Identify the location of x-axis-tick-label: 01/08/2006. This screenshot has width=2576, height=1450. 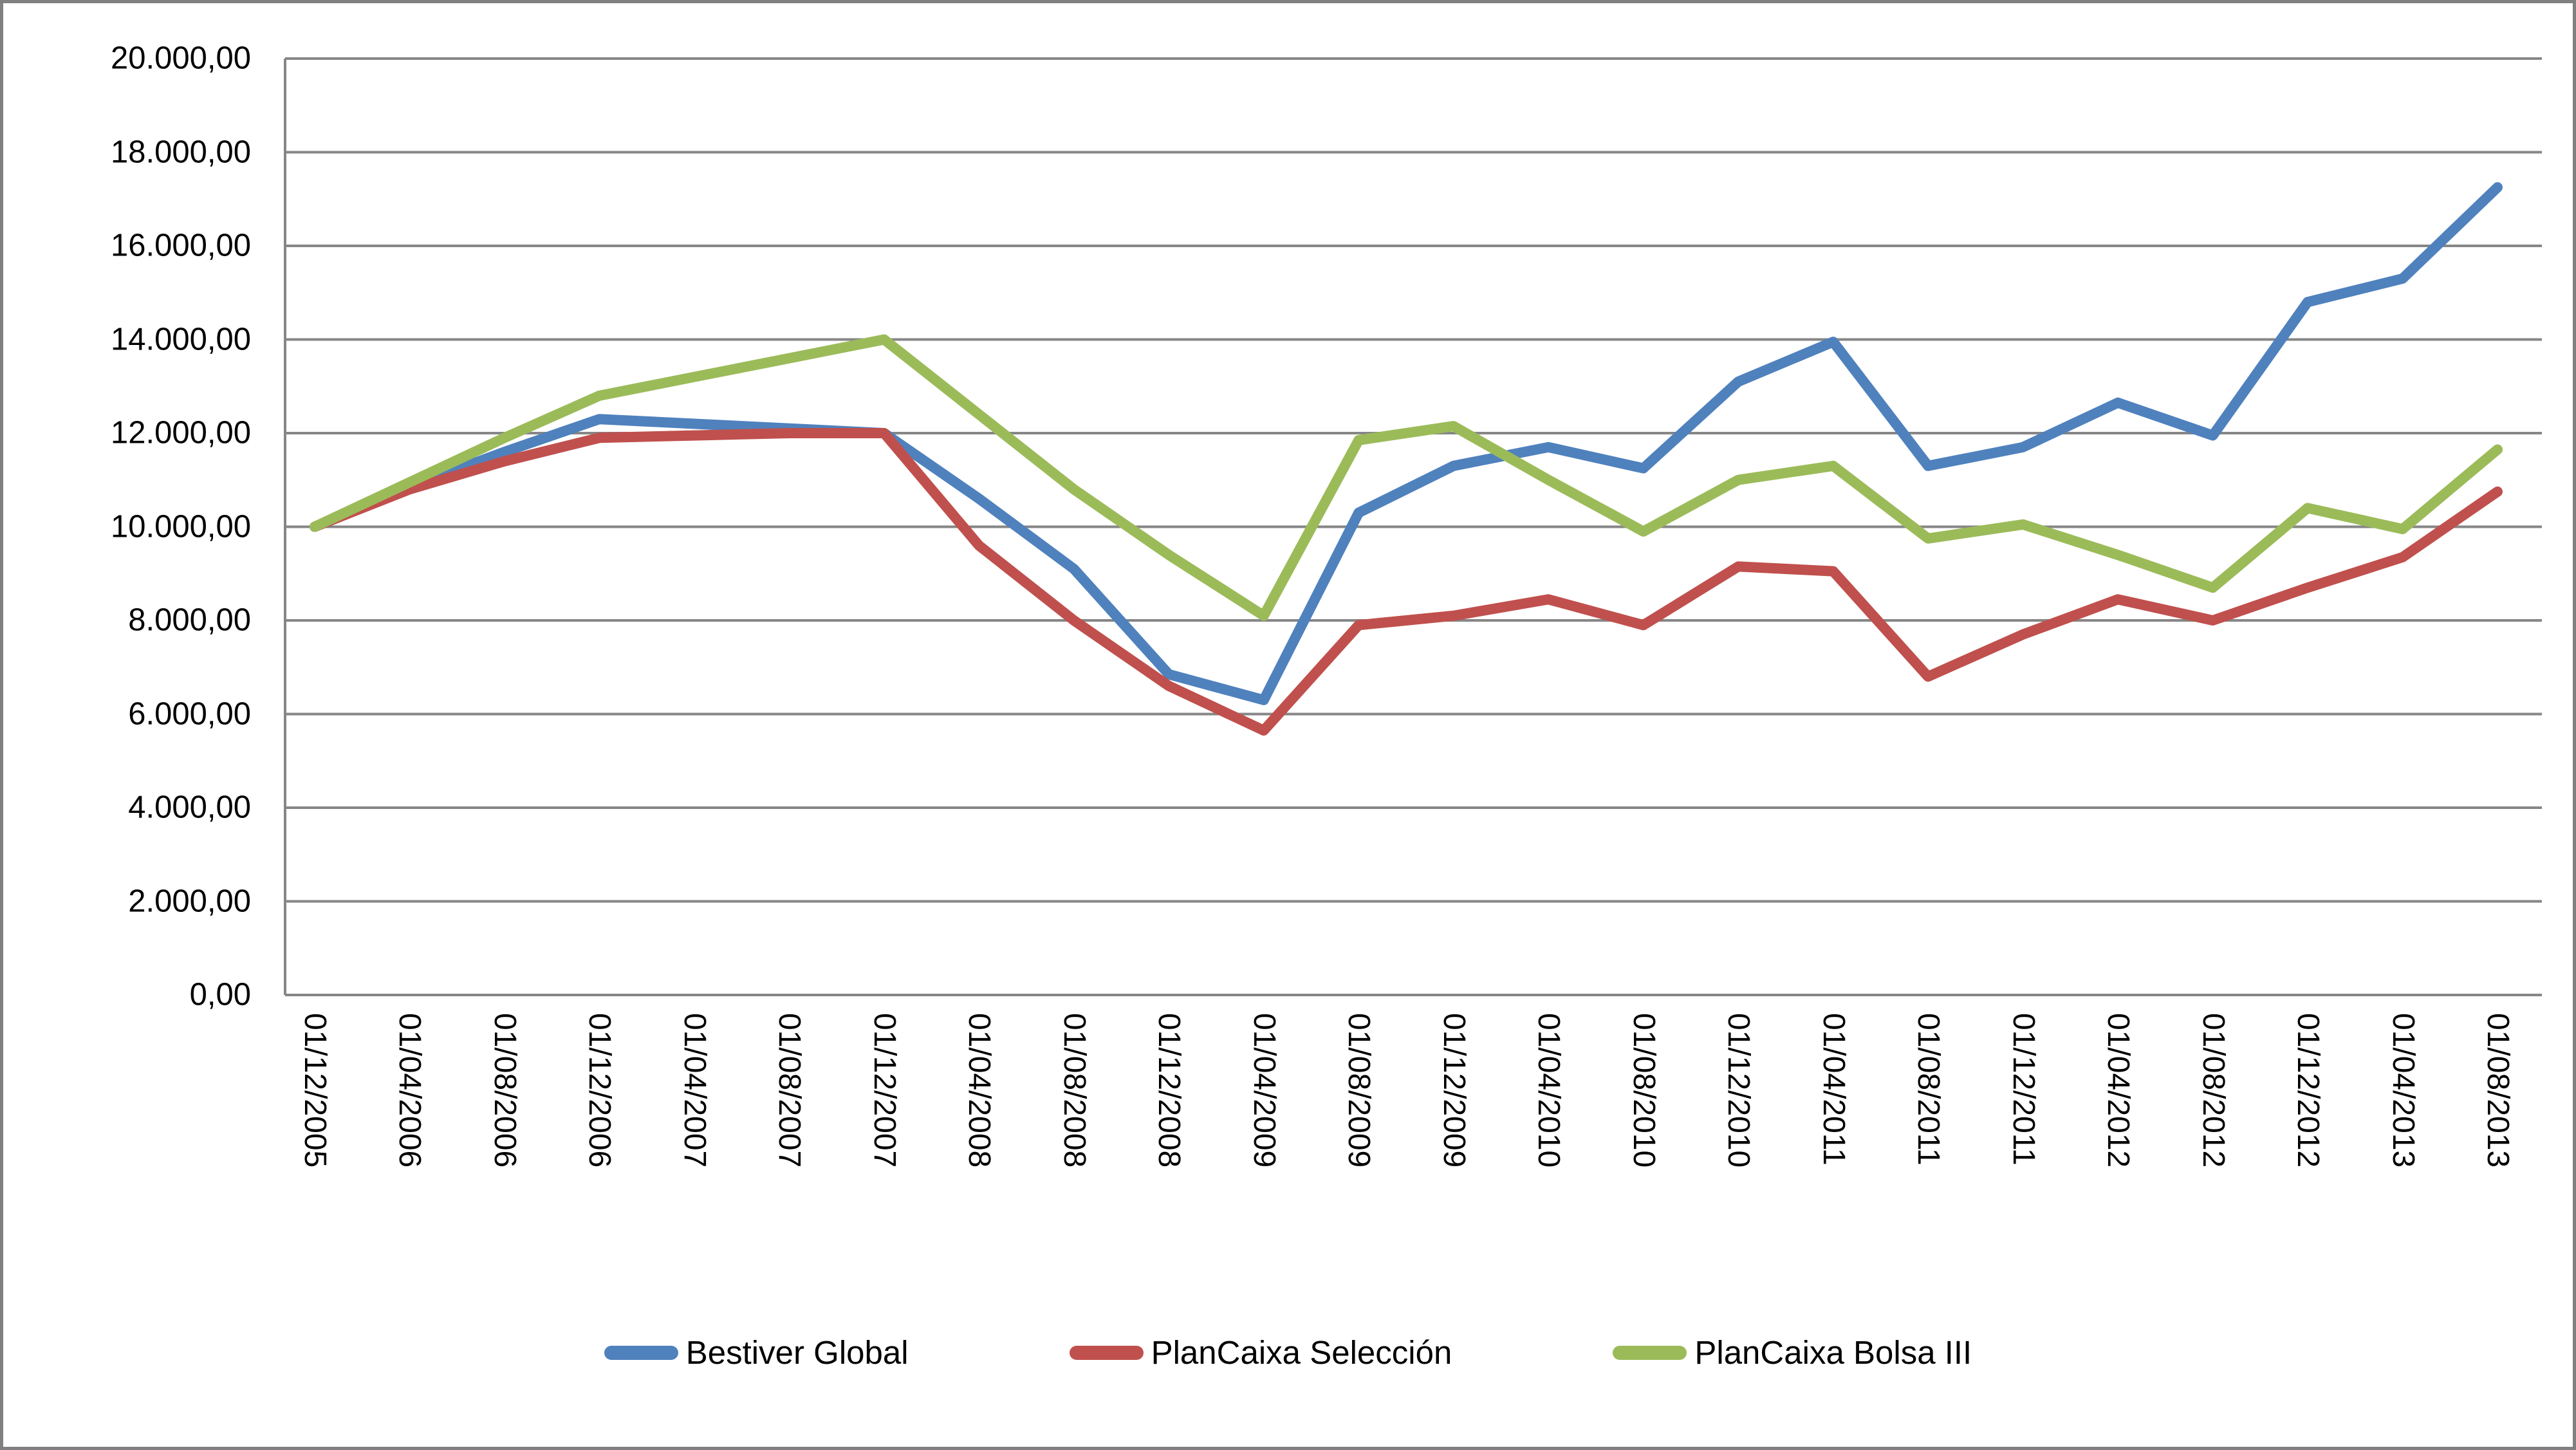
(505, 1090).